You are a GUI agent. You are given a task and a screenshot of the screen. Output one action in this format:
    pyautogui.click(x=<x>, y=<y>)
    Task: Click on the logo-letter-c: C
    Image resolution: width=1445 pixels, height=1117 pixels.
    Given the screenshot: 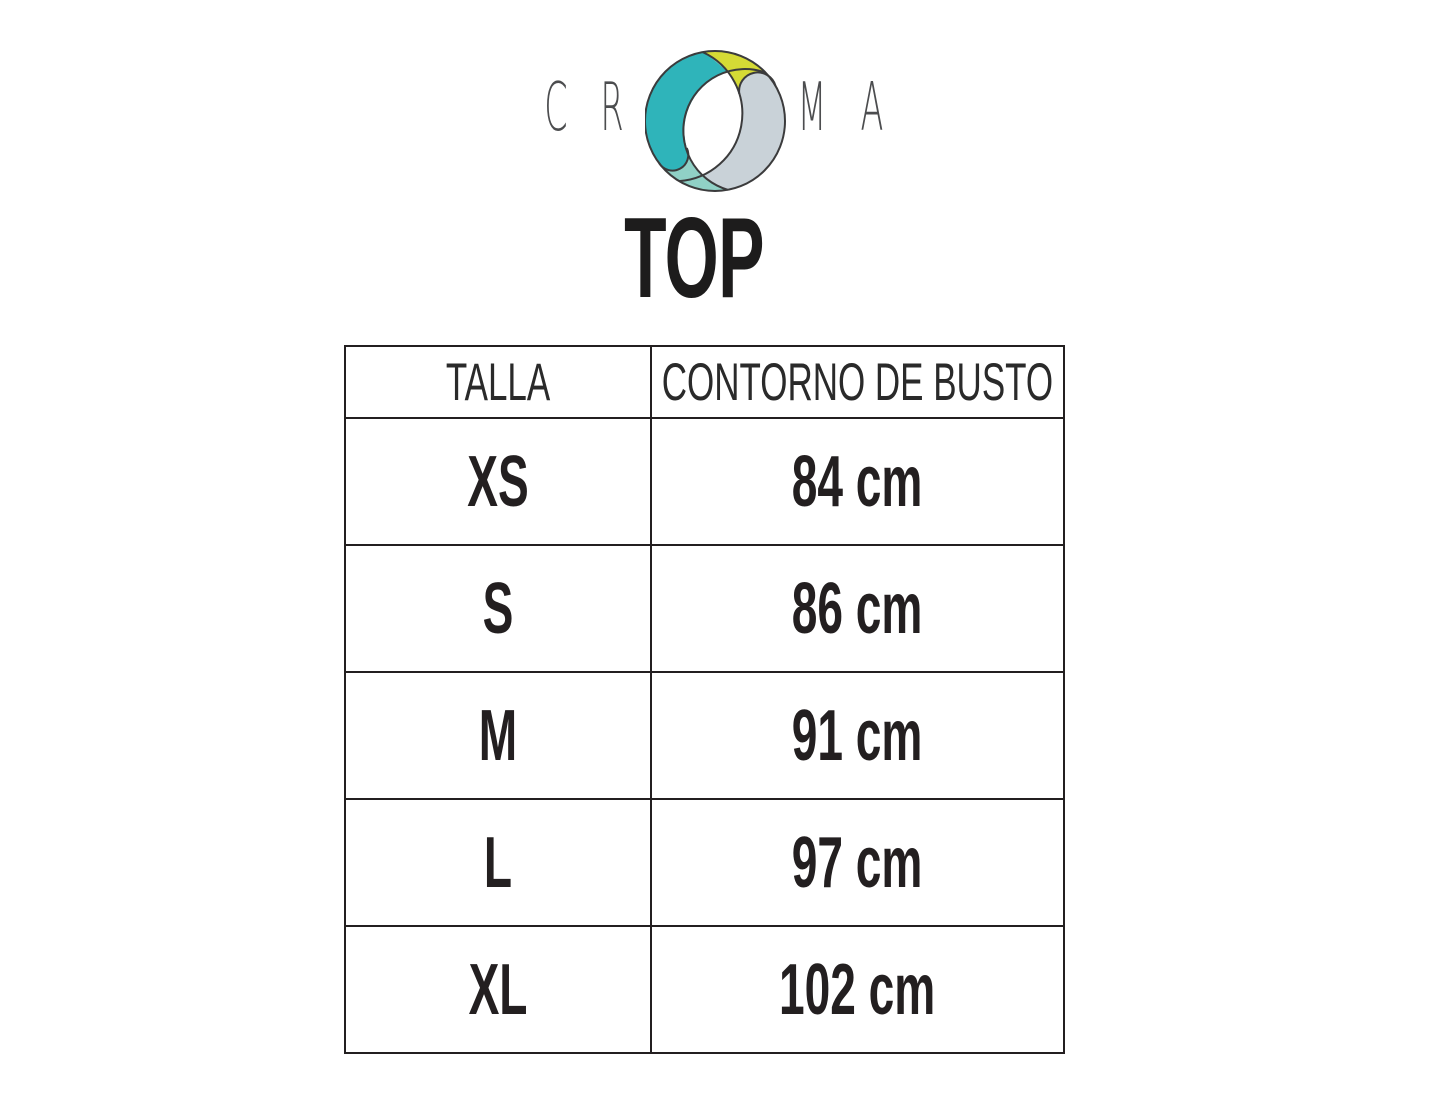 What is the action you would take?
    pyautogui.click(x=556, y=107)
    